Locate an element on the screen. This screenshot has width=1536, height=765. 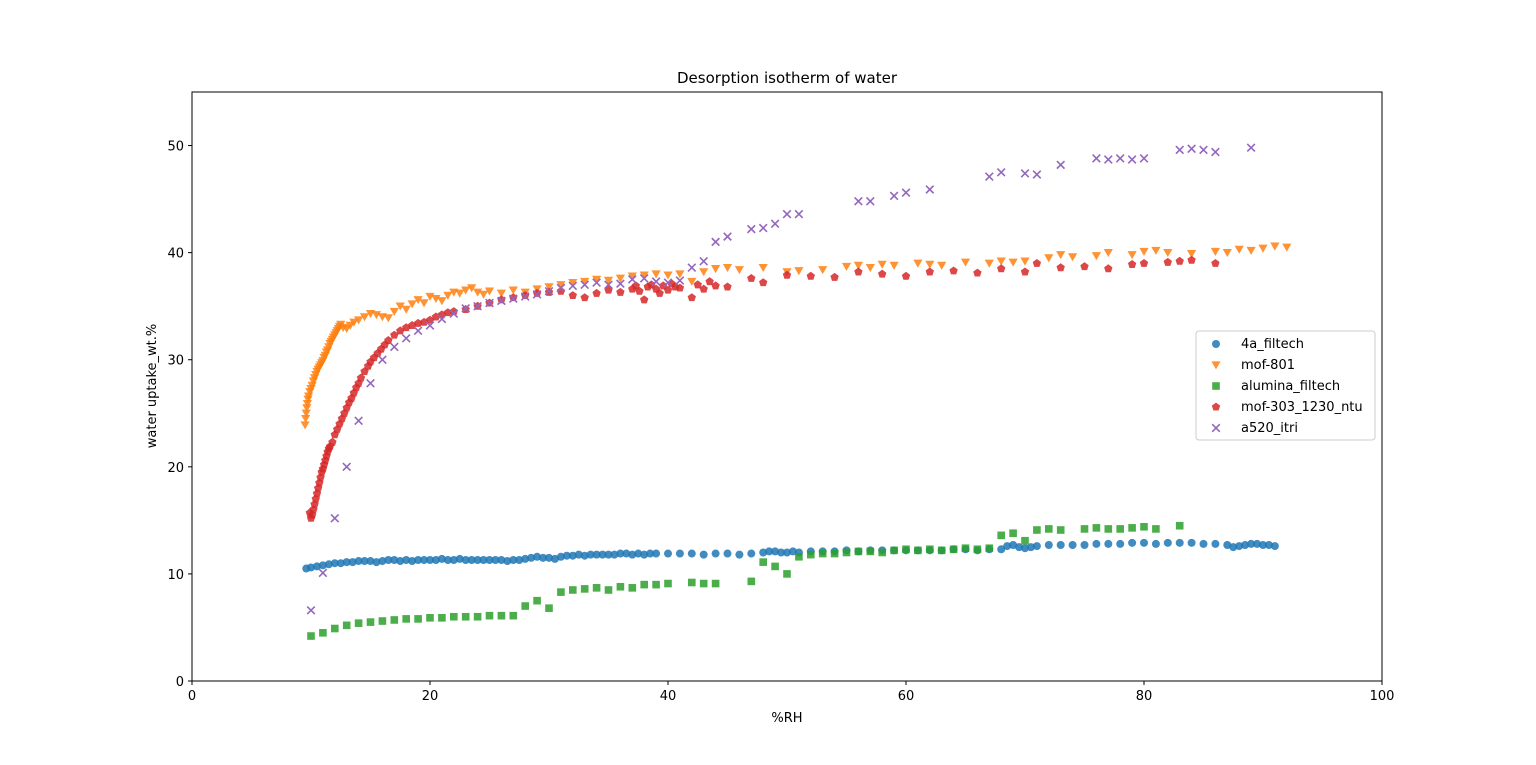
x-tick-label: 0 is located at coordinates (192, 696).